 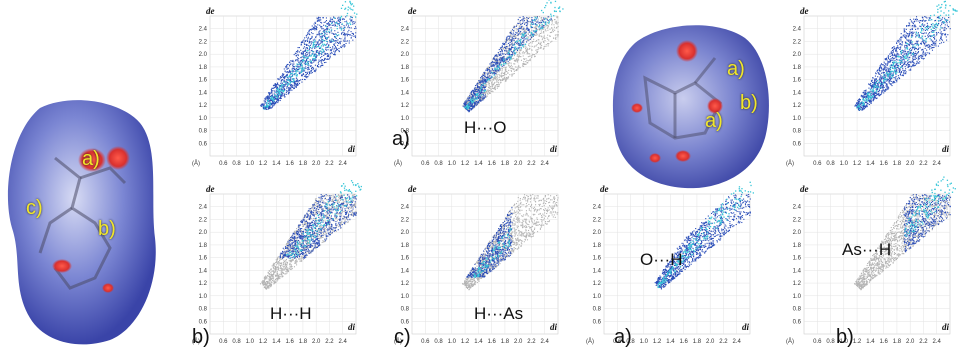 I want to click on contact-as-h: As···H, so click(x=866, y=250).